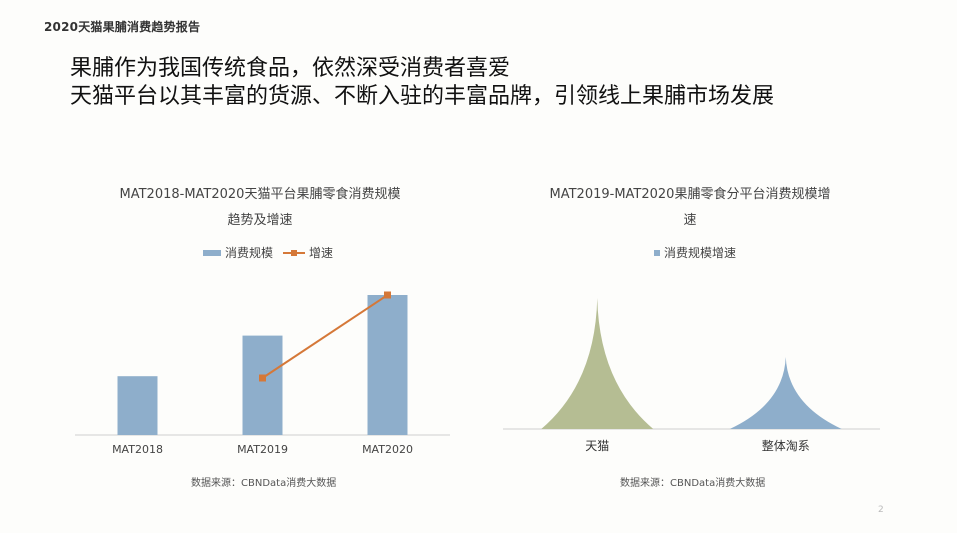 This screenshot has height=533, width=957. I want to click on chart2-title: MAT2019-MAT2020果脯零食分平台消费规模增 速, so click(690, 208).